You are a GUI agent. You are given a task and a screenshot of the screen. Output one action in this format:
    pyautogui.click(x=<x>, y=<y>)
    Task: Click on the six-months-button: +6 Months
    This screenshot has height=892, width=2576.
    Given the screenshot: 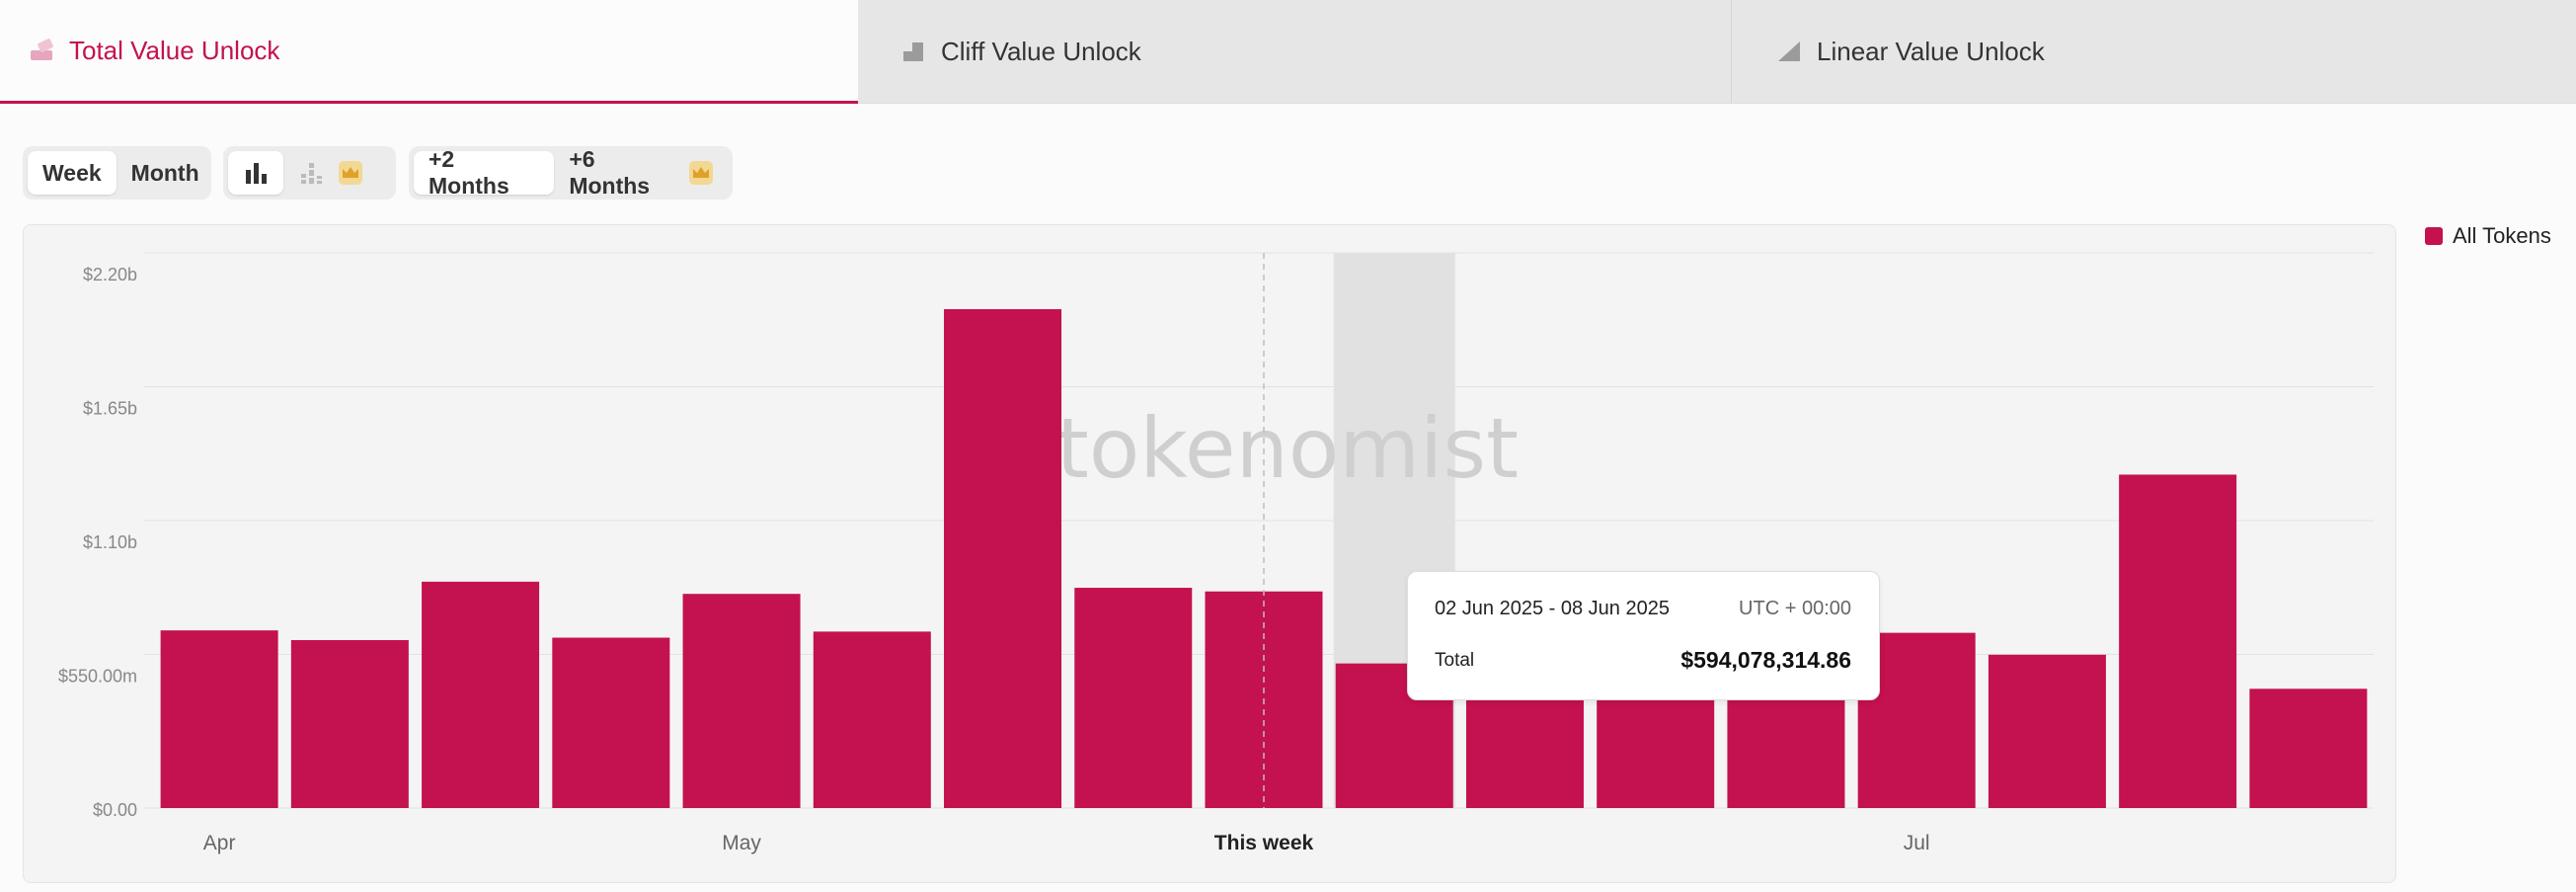 What is the action you would take?
    pyautogui.click(x=641, y=172)
    